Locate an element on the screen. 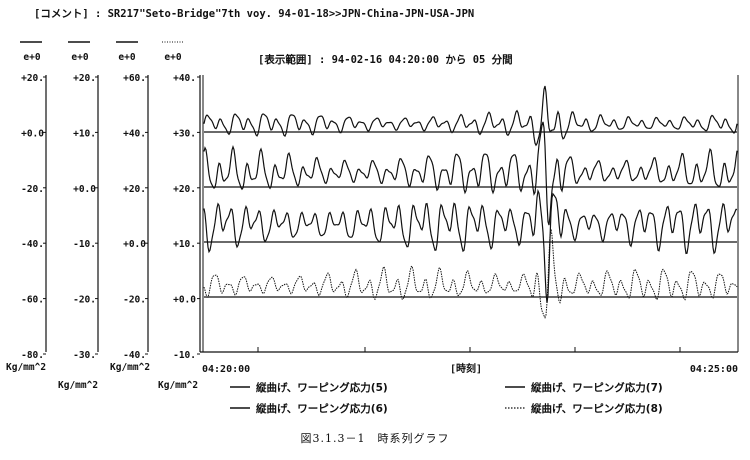 This screenshot has width=750, height=460. axis2-tick-label: -10. is located at coordinates (84, 244).